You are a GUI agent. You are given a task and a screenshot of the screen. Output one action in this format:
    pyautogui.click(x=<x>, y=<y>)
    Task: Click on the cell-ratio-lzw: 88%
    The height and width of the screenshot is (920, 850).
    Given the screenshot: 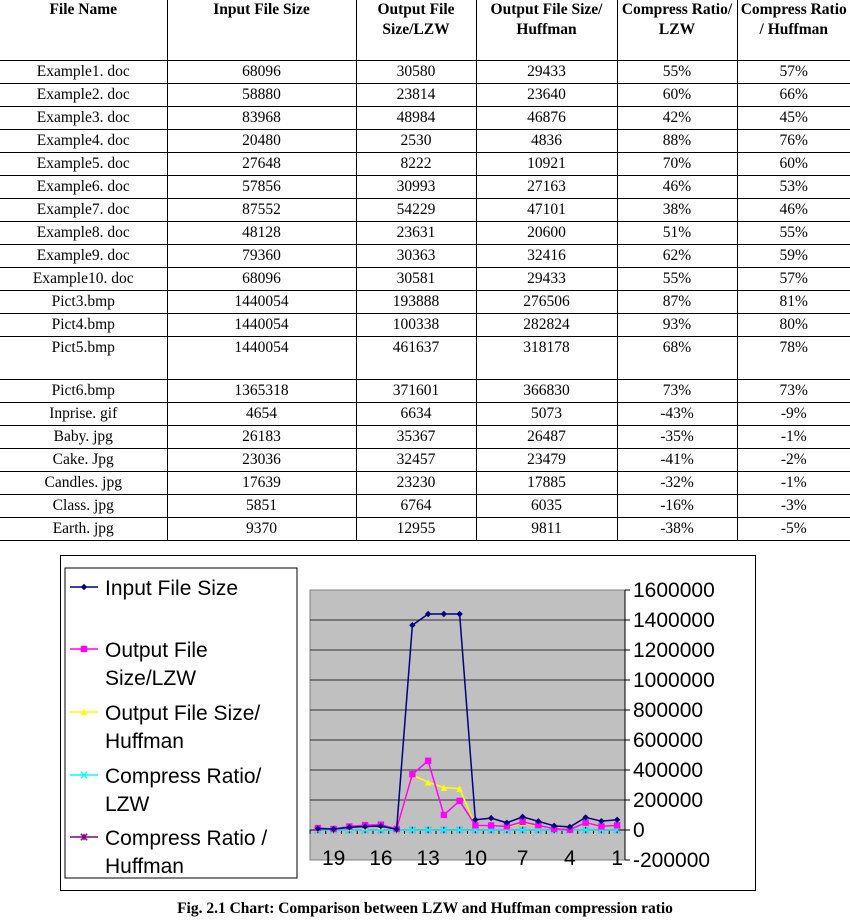 What is the action you would take?
    pyautogui.click(x=677, y=141)
    